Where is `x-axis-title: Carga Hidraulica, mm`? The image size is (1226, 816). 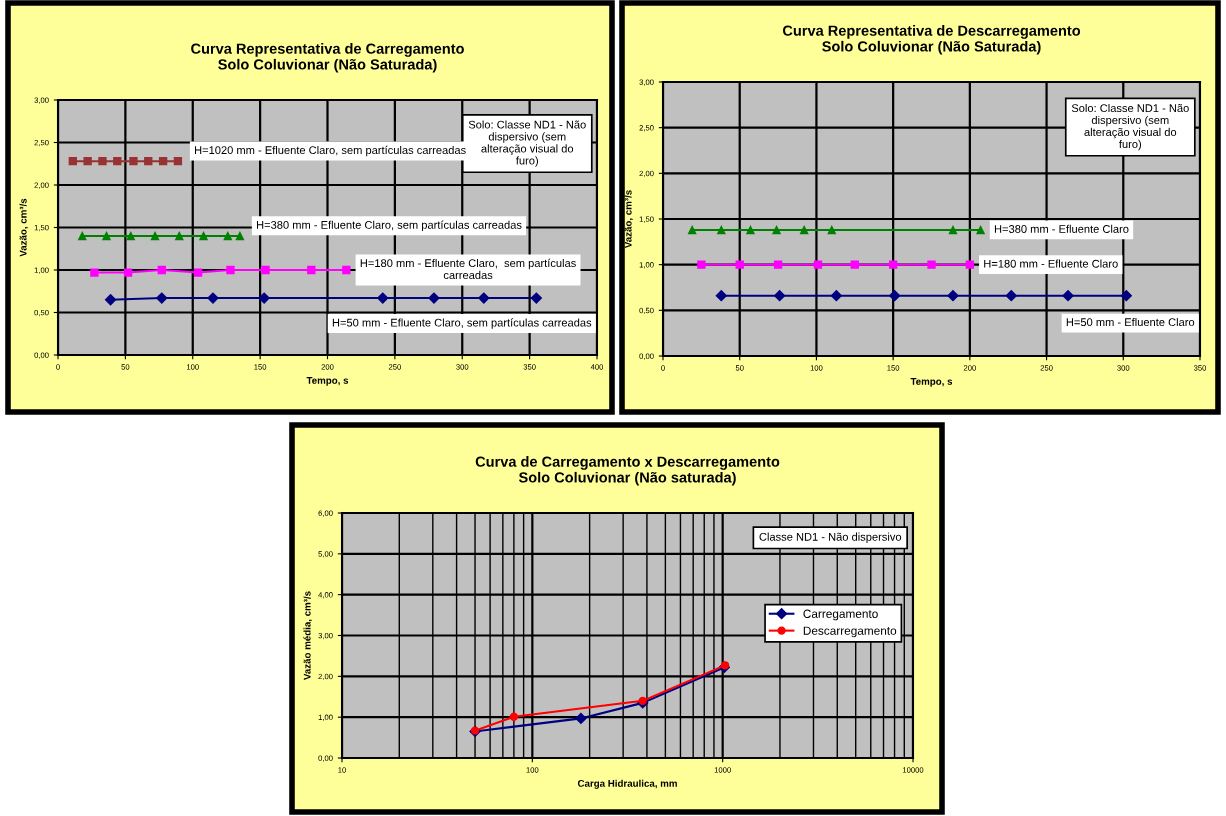 x-axis-title: Carga Hidraulica, mm is located at coordinates (627, 784).